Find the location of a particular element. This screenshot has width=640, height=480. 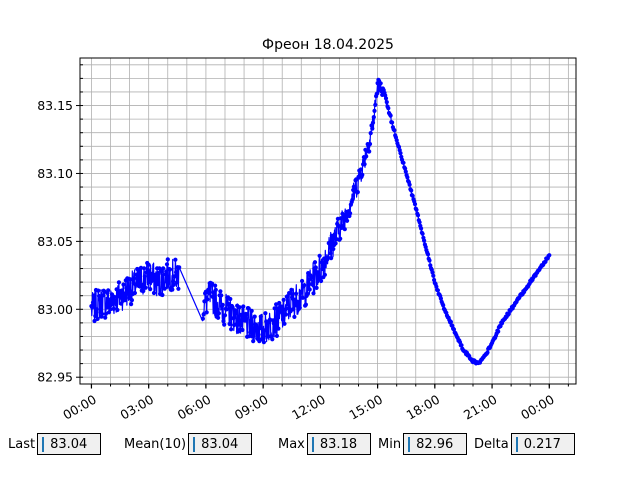

x-tick-label: 18:00 is located at coordinates (423, 407).